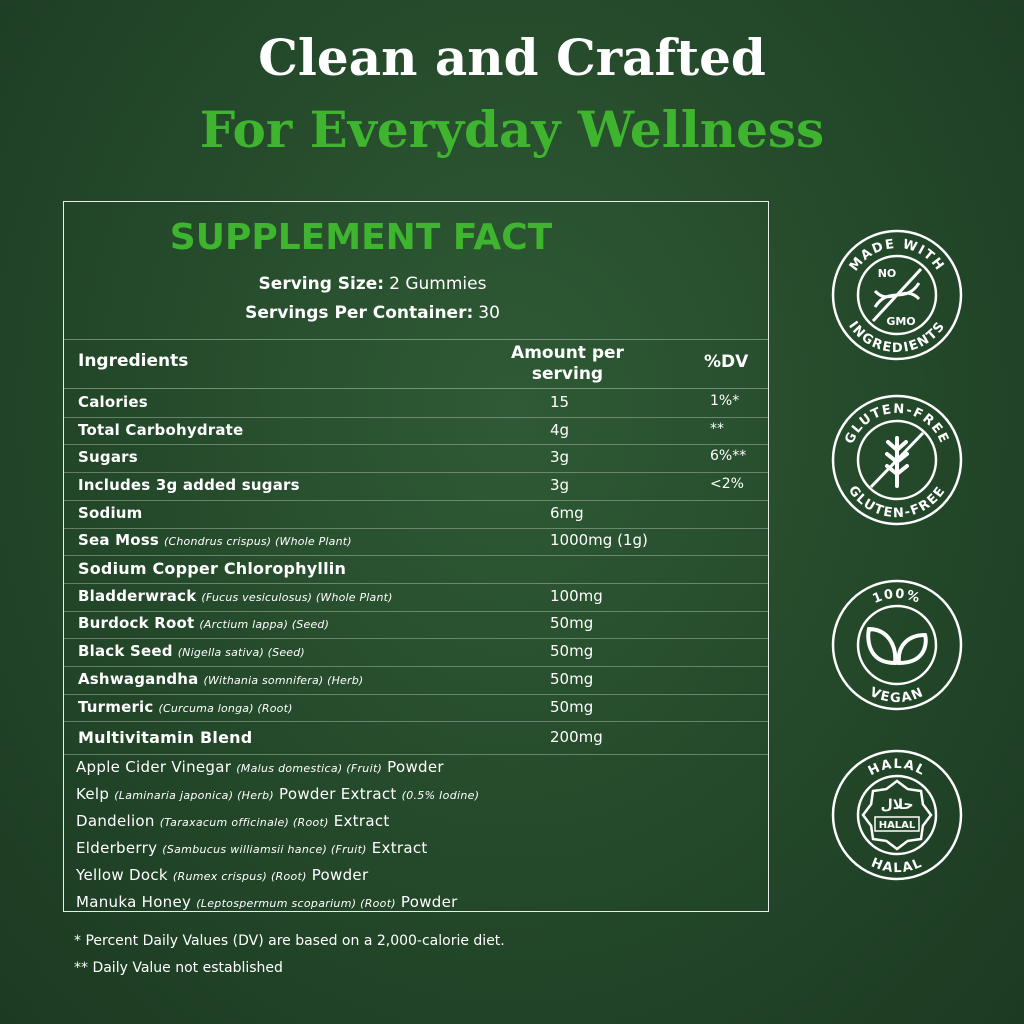 This screenshot has height=1024, width=1024. What do you see at coordinates (241, 653) in the screenshot?
I see `ingredient-note: (Nigella sativa) (Seed)` at bounding box center [241, 653].